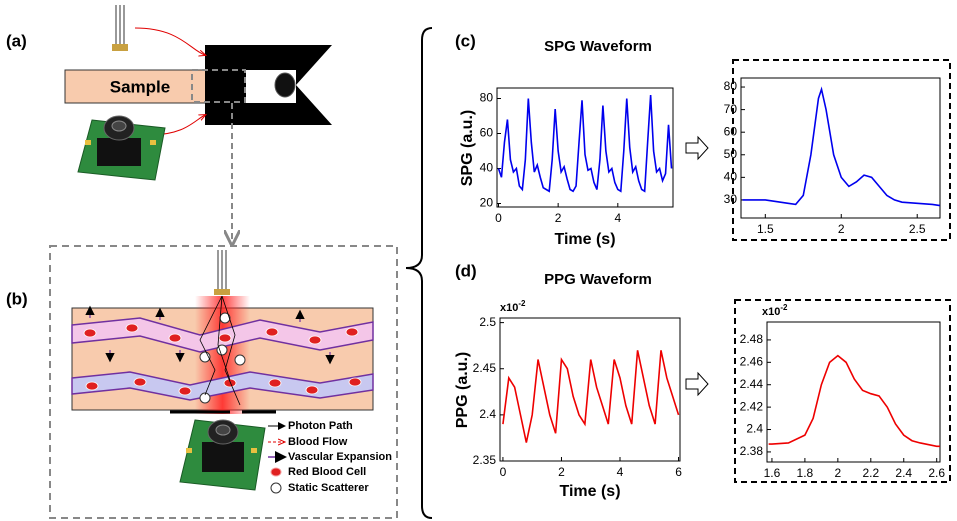  I want to click on y-axis-label: PPG (a.u.), so click(462, 390).